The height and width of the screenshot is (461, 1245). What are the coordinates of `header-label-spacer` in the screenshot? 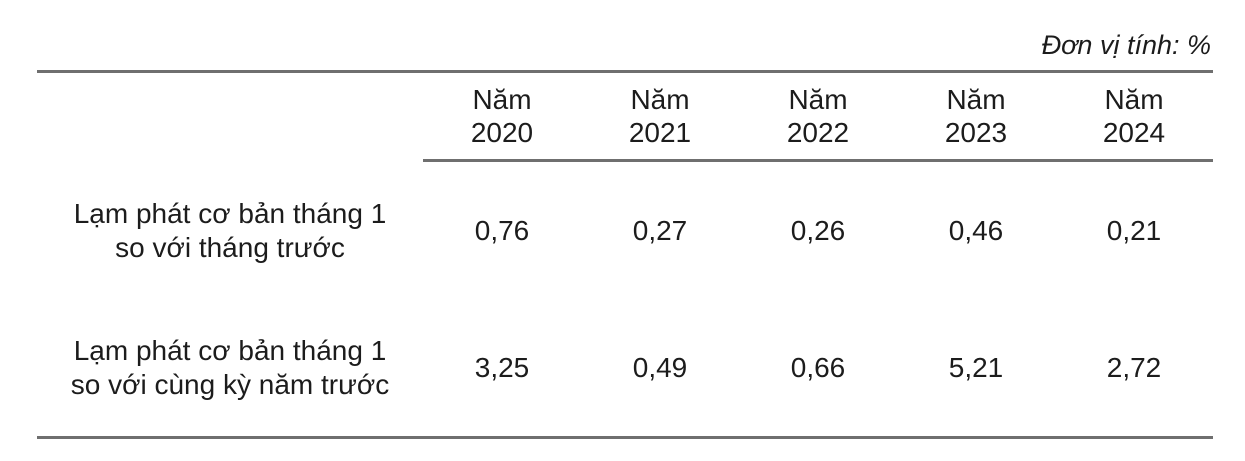 It's located at (230, 116).